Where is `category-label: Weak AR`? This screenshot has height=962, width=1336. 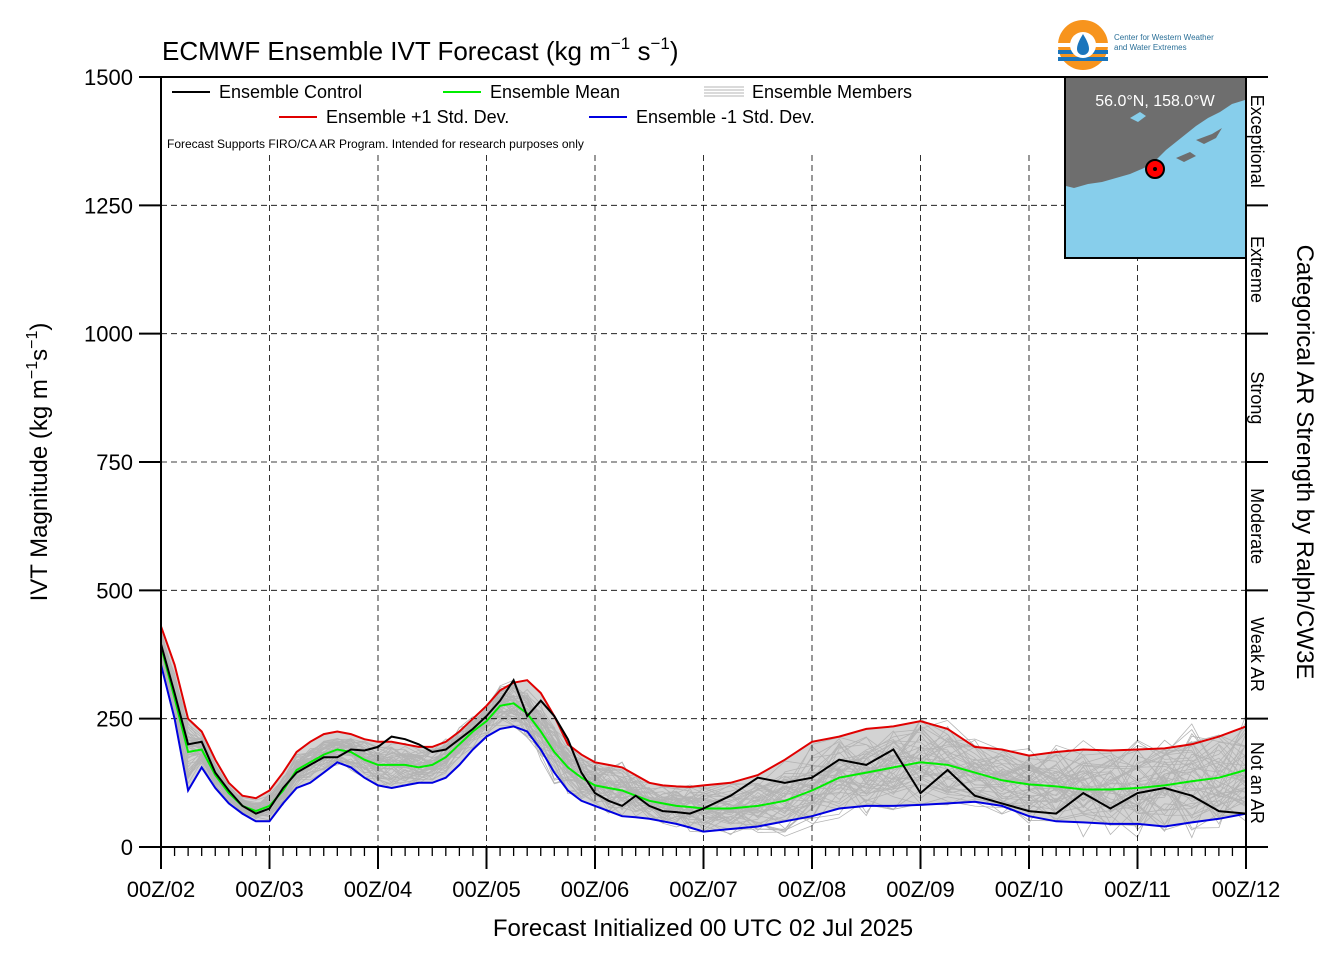
category-label: Weak AR is located at coordinates (1257, 654).